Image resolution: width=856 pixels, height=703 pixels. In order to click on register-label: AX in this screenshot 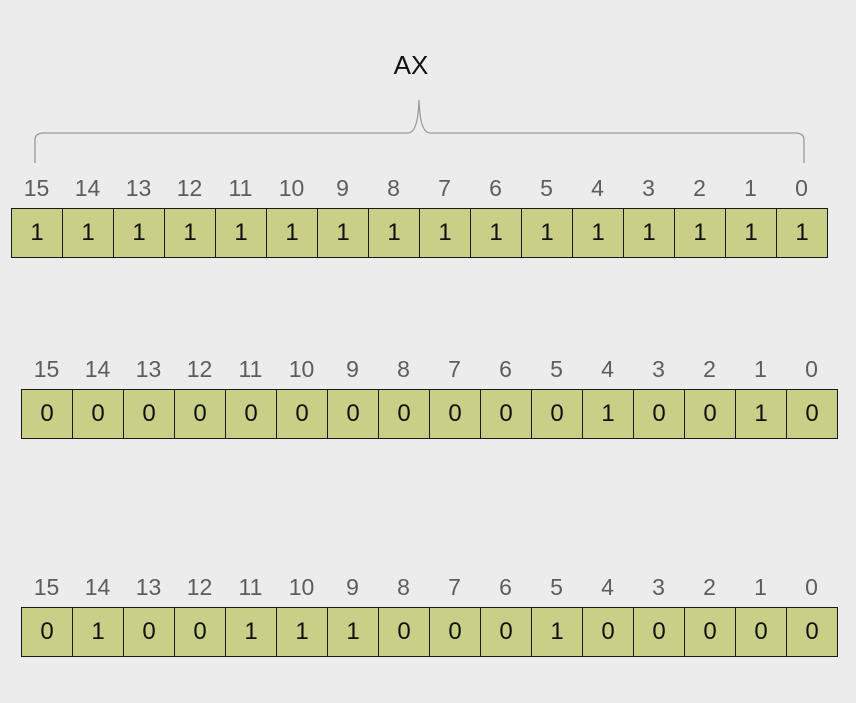, I will do `click(411, 65)`.